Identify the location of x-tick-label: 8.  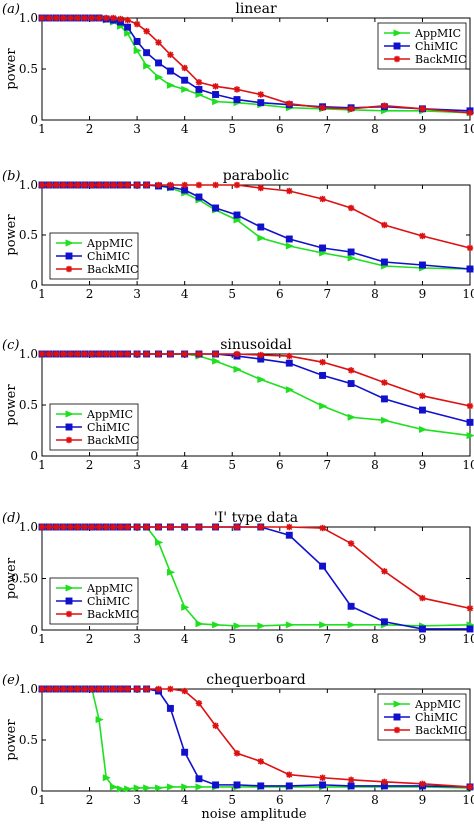
(375, 800).